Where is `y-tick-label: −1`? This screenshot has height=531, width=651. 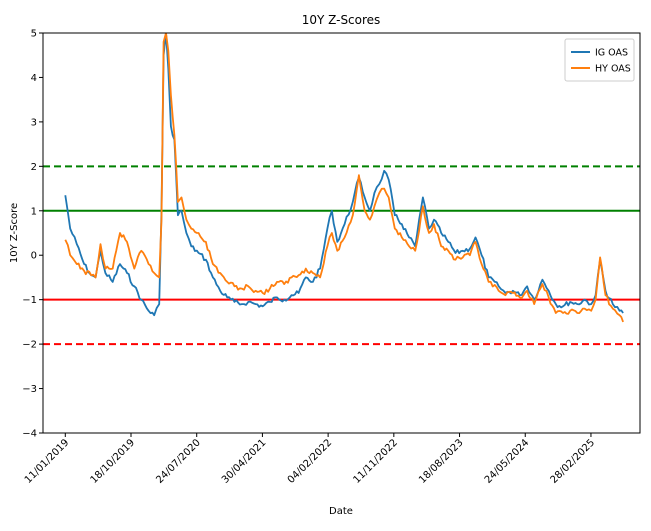
y-tick-label: −1 is located at coordinates (29, 300).